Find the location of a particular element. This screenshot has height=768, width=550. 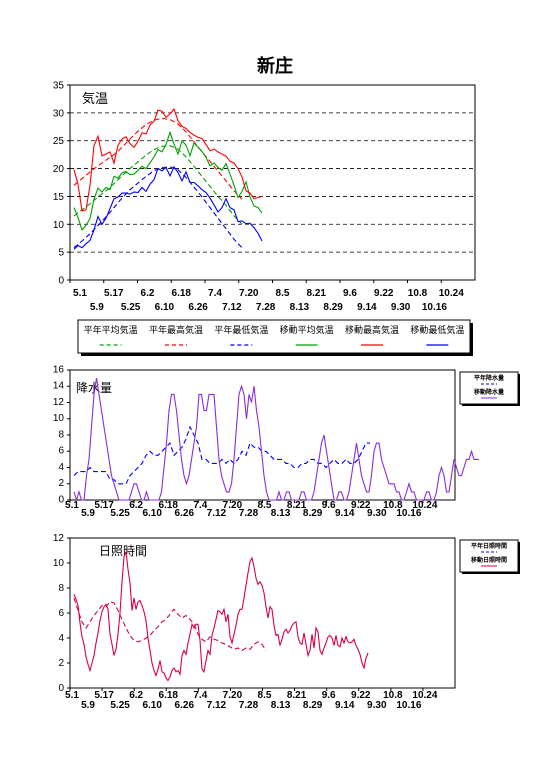

y-tick-label: 5 is located at coordinates (61, 253).